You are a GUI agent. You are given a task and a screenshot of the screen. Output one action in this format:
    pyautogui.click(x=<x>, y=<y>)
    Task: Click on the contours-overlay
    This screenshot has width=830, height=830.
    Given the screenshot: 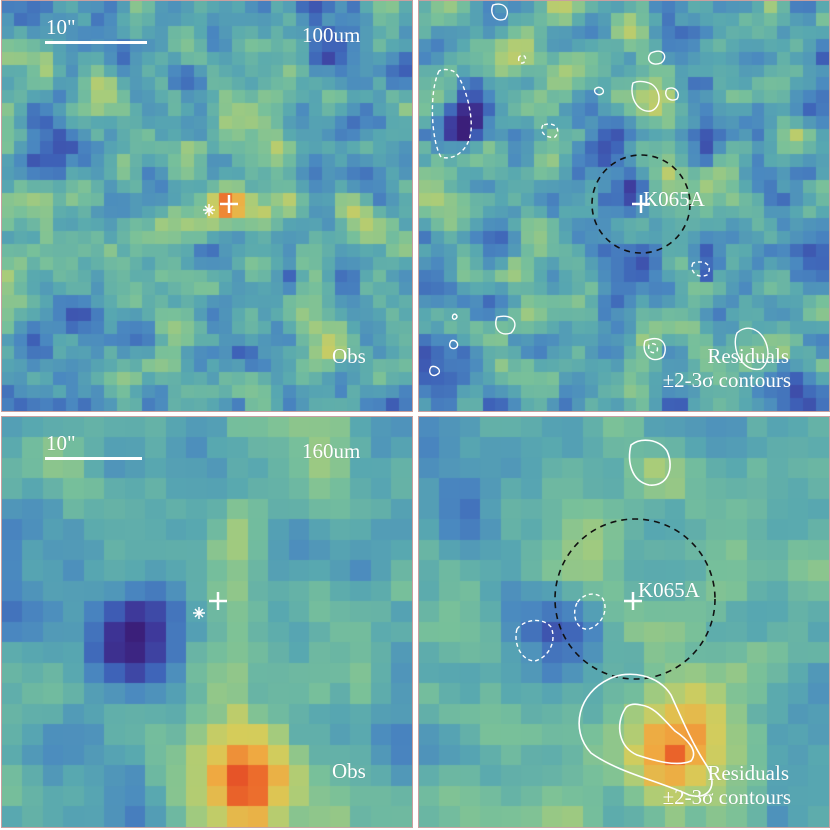 What is the action you would take?
    pyautogui.click(x=615, y=618)
    